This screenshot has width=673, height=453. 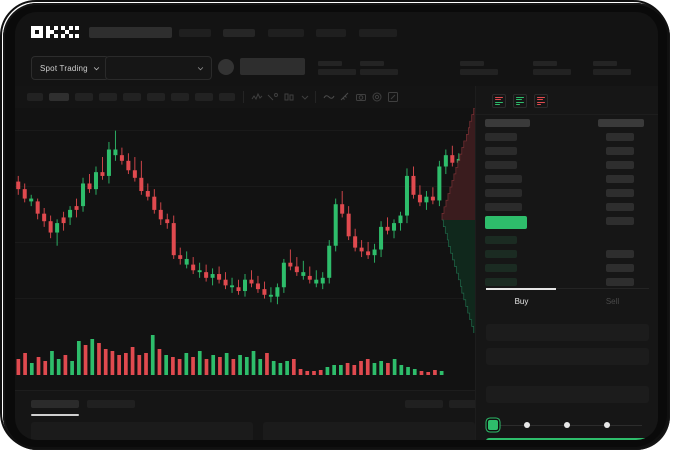 I want to click on amount-percent-slider, so click(x=567, y=425).